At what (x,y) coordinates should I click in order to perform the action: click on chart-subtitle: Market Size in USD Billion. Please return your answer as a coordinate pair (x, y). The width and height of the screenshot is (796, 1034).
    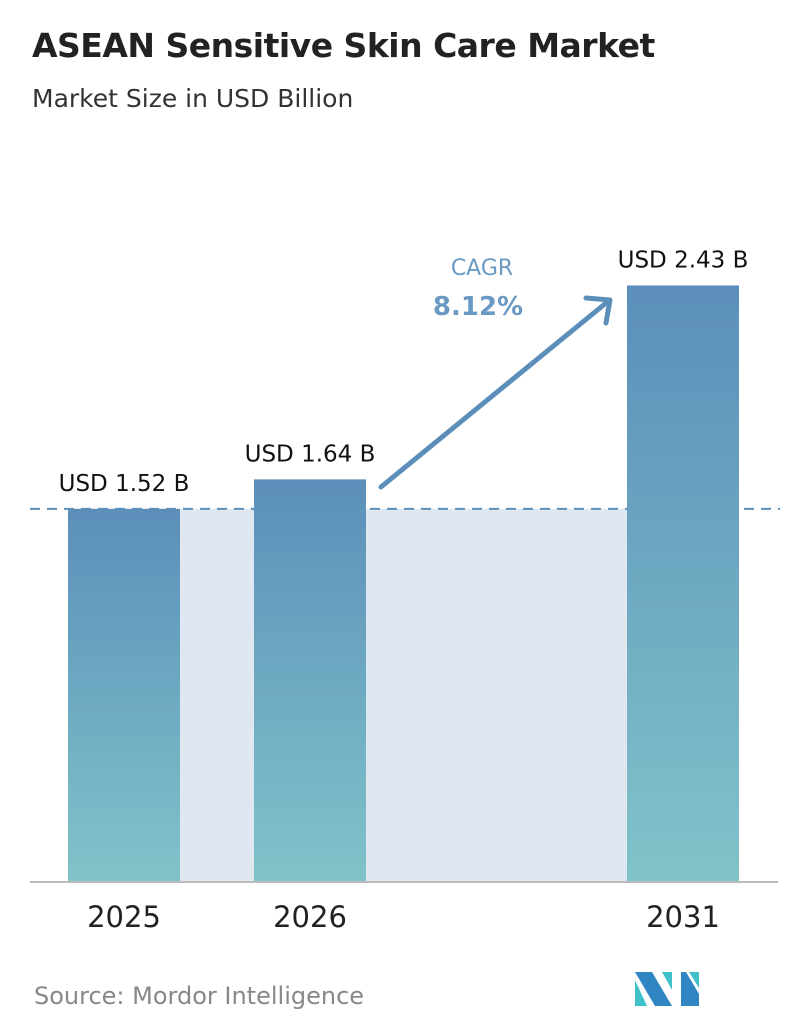
    Looking at the image, I should click on (193, 98).